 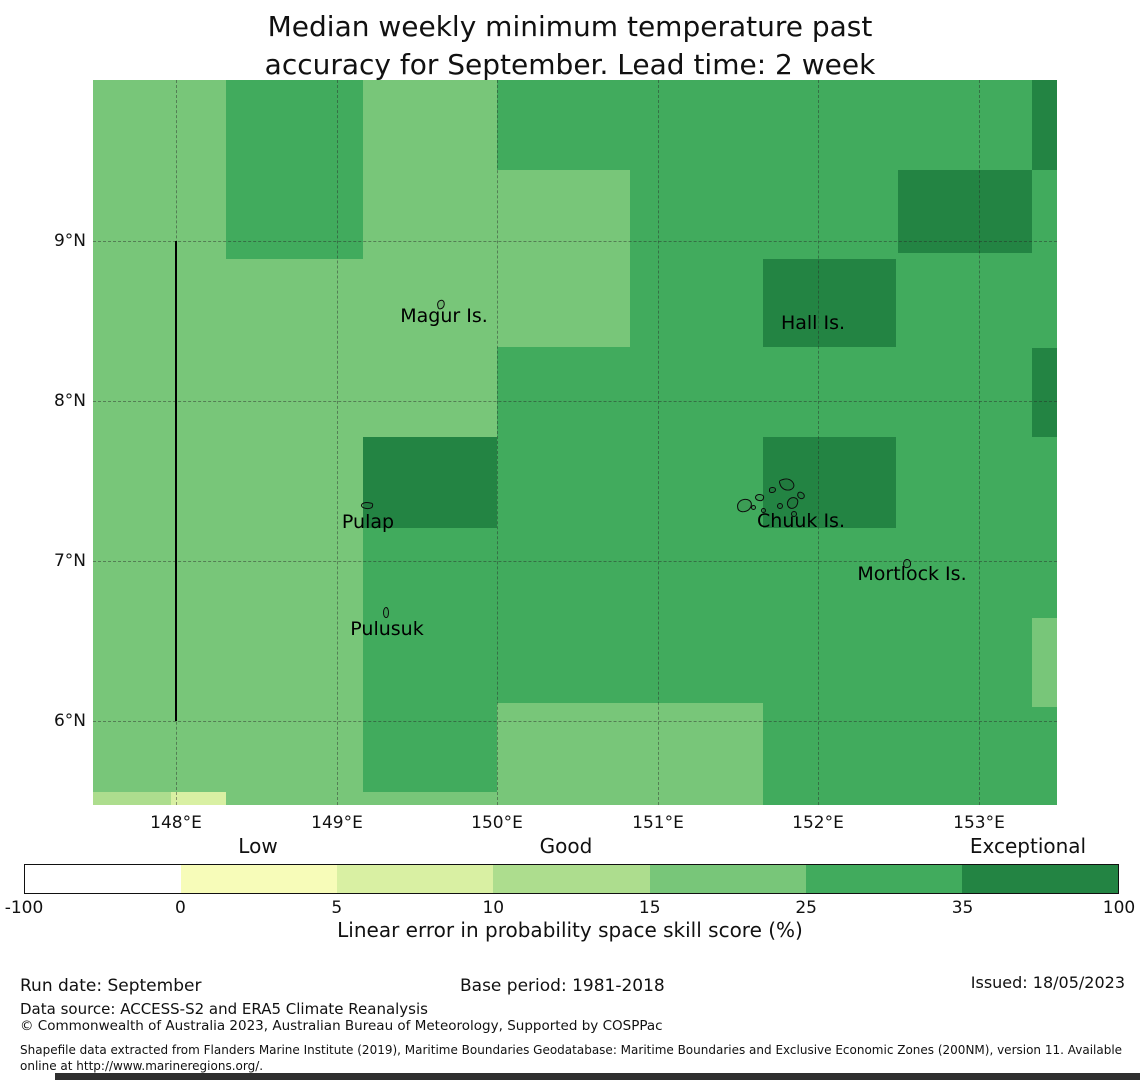 What do you see at coordinates (69, 401) in the screenshot?
I see `y-tick-label: 8°N` at bounding box center [69, 401].